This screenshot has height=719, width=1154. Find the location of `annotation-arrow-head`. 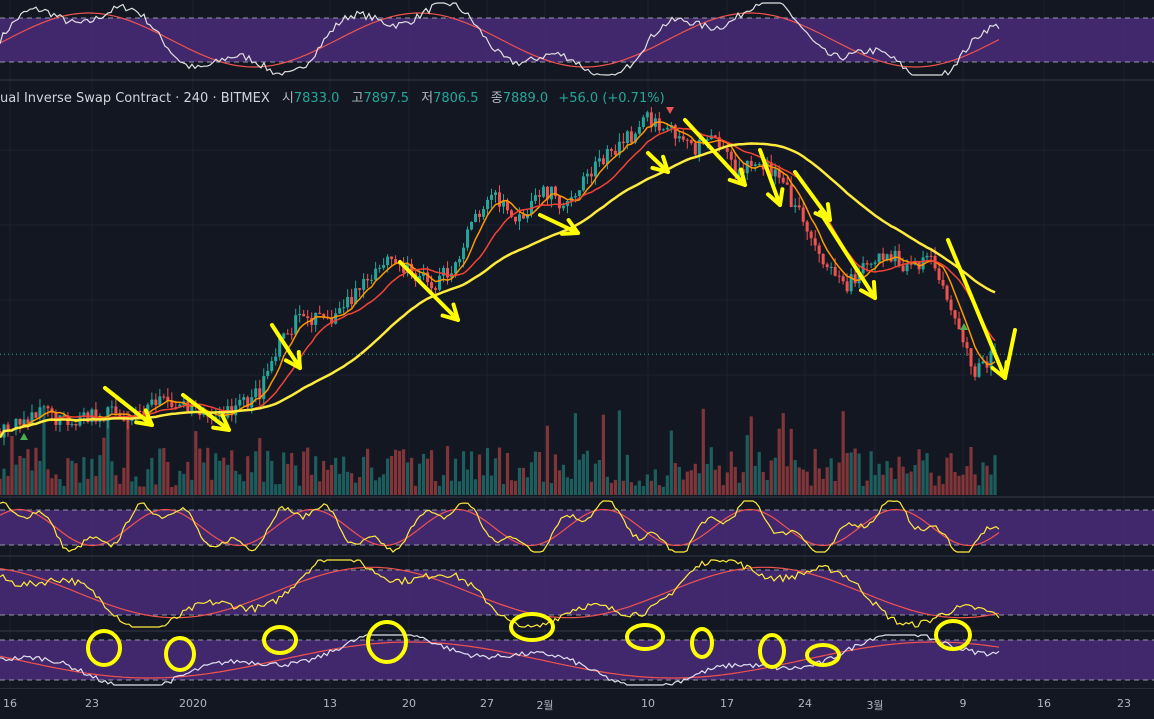

annotation-arrow-head is located at coordinates (868, 290).